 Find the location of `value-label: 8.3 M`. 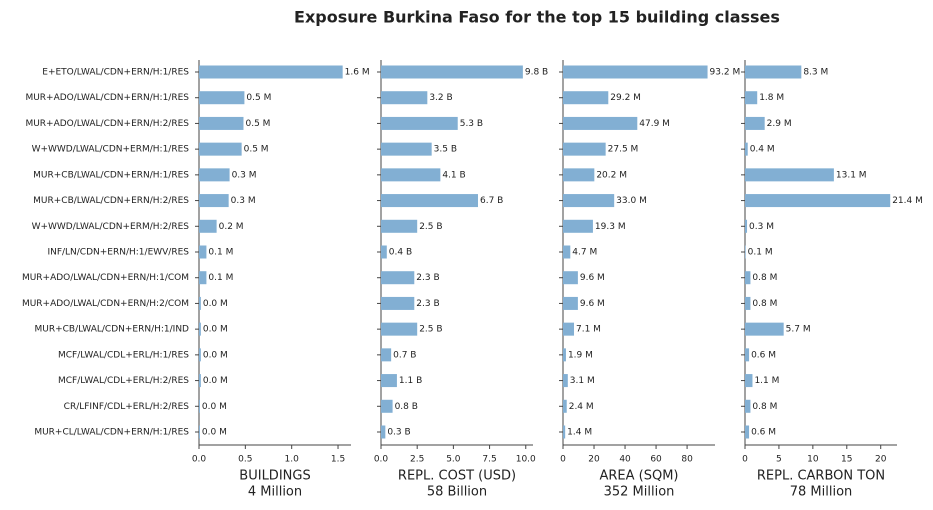

value-label: 8.3 M is located at coordinates (815, 73).